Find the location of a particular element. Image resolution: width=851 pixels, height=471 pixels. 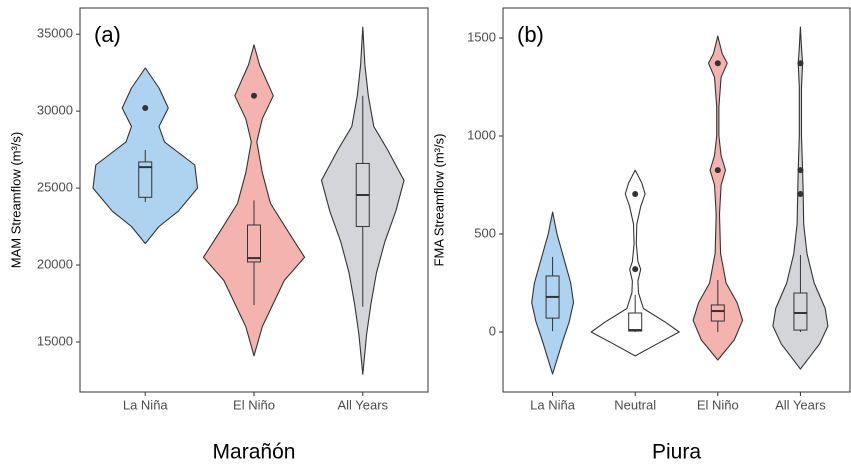

y-axis-title: FMA Streamflow (m³/s) is located at coordinates (438, 200).